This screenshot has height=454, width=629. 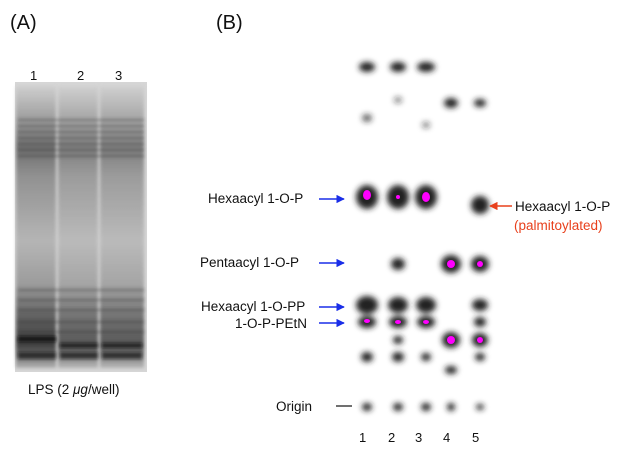 What do you see at coordinates (23, 23) in the screenshot?
I see `panel-a-label: (A)` at bounding box center [23, 23].